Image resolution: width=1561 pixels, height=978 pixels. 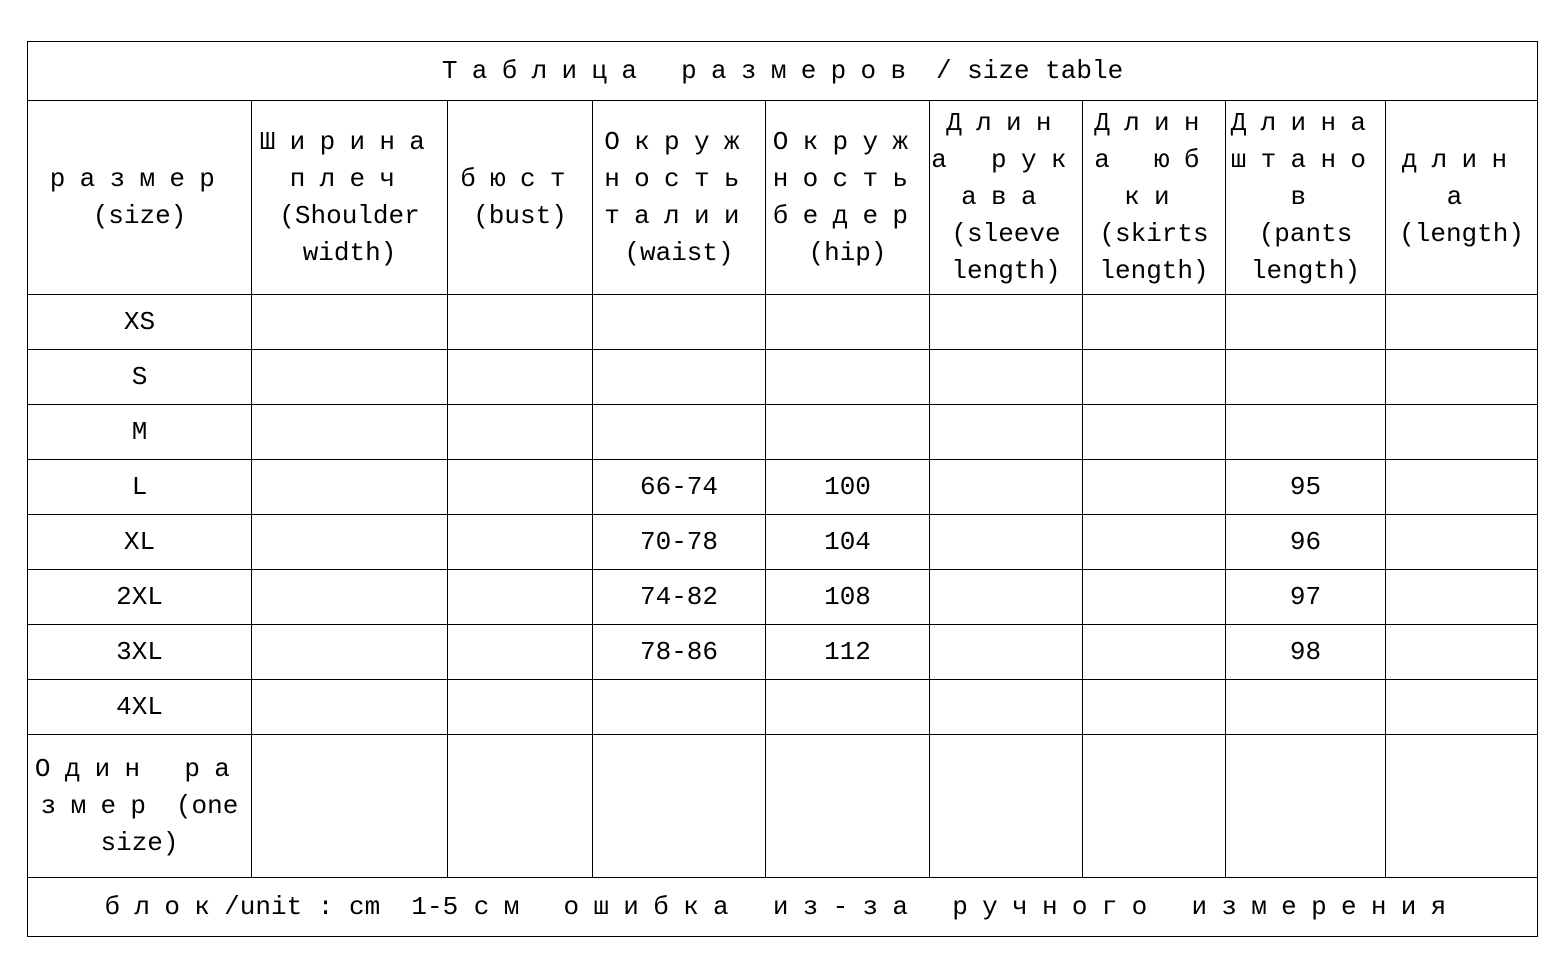 I want to click on header-line: (hip), so click(x=847, y=252).